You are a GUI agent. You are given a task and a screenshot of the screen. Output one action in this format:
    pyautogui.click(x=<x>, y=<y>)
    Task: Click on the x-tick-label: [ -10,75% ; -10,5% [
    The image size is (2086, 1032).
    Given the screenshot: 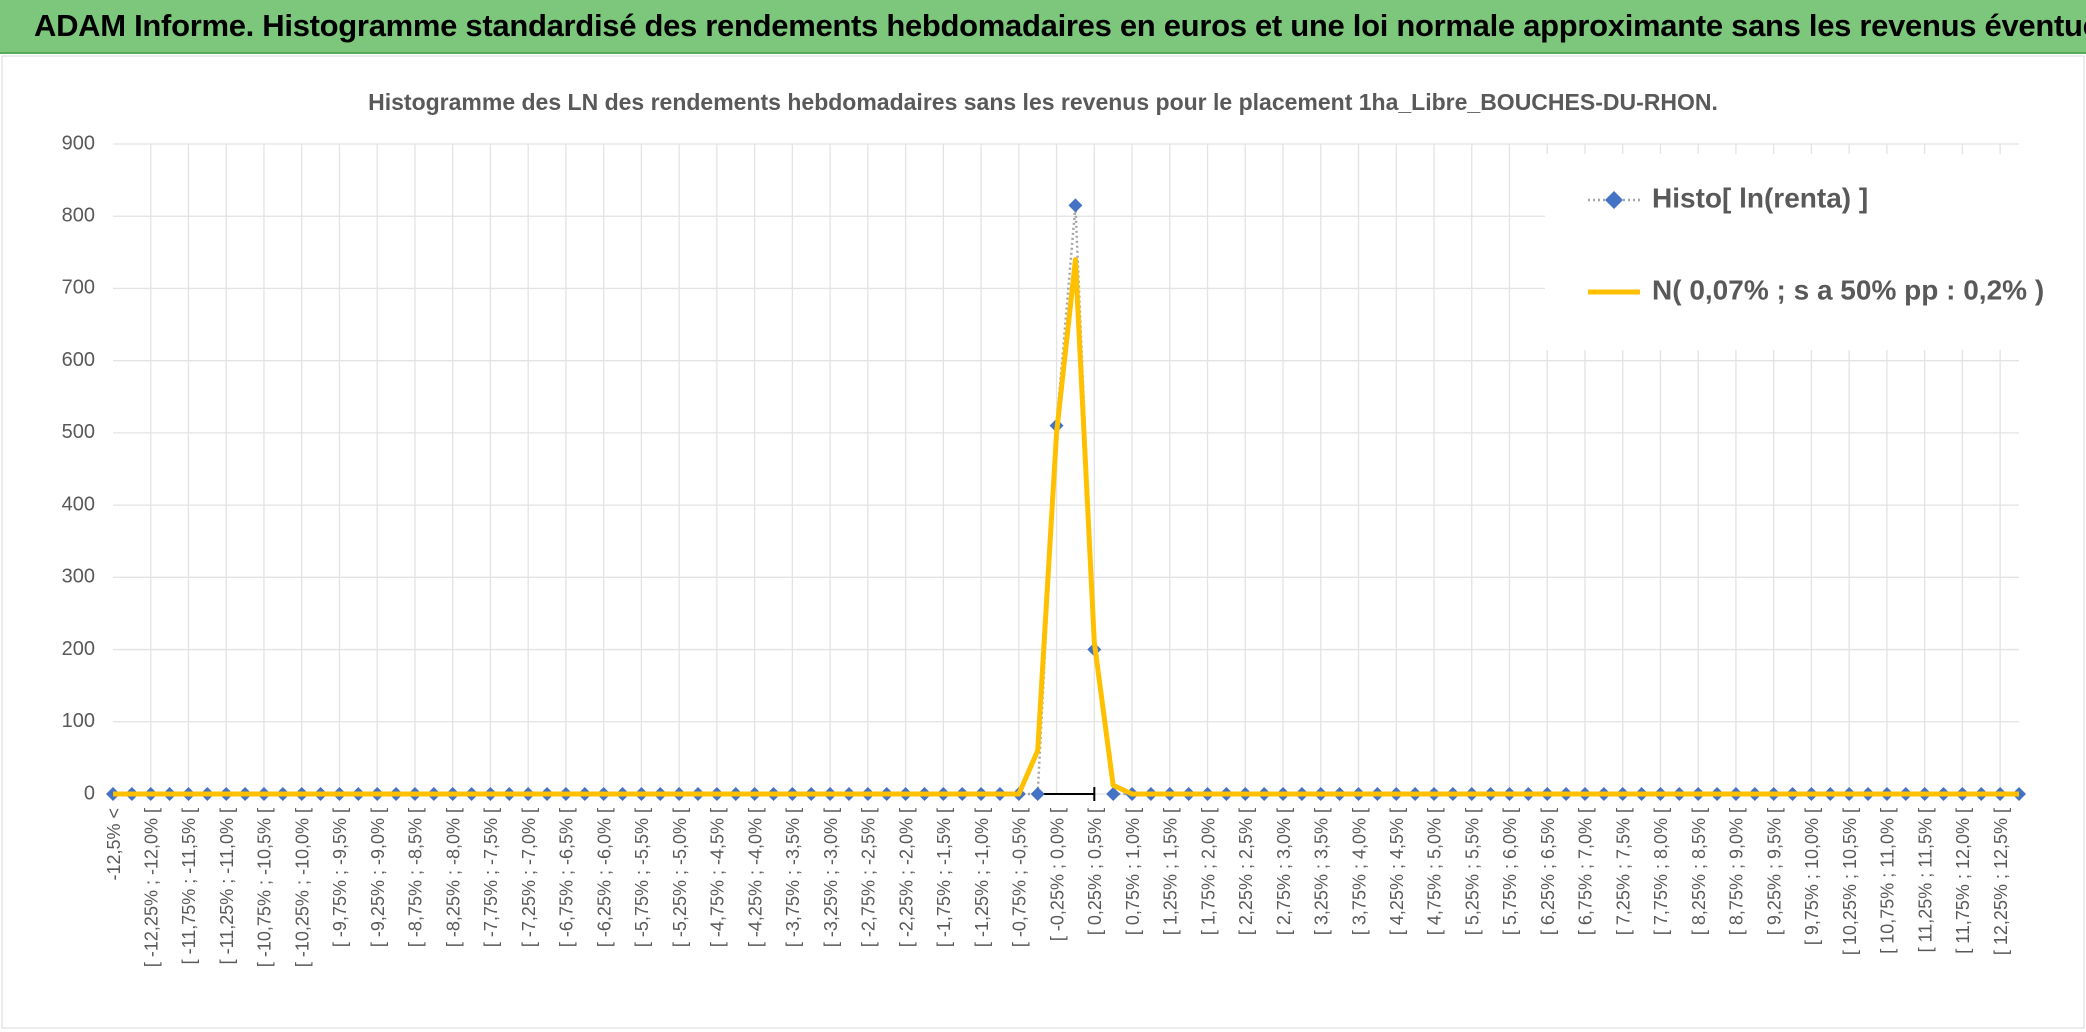 What is the action you would take?
    pyautogui.click(x=265, y=887)
    